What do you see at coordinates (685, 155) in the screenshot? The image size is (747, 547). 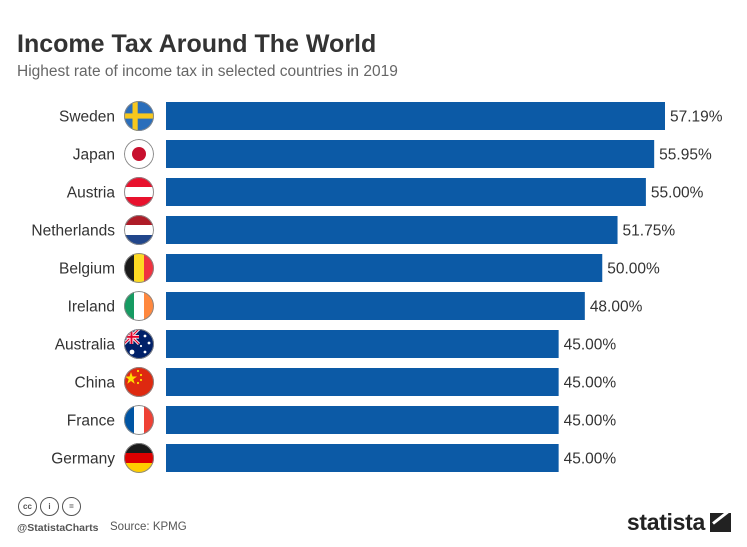 I see `value-label: 55.95%` at bounding box center [685, 155].